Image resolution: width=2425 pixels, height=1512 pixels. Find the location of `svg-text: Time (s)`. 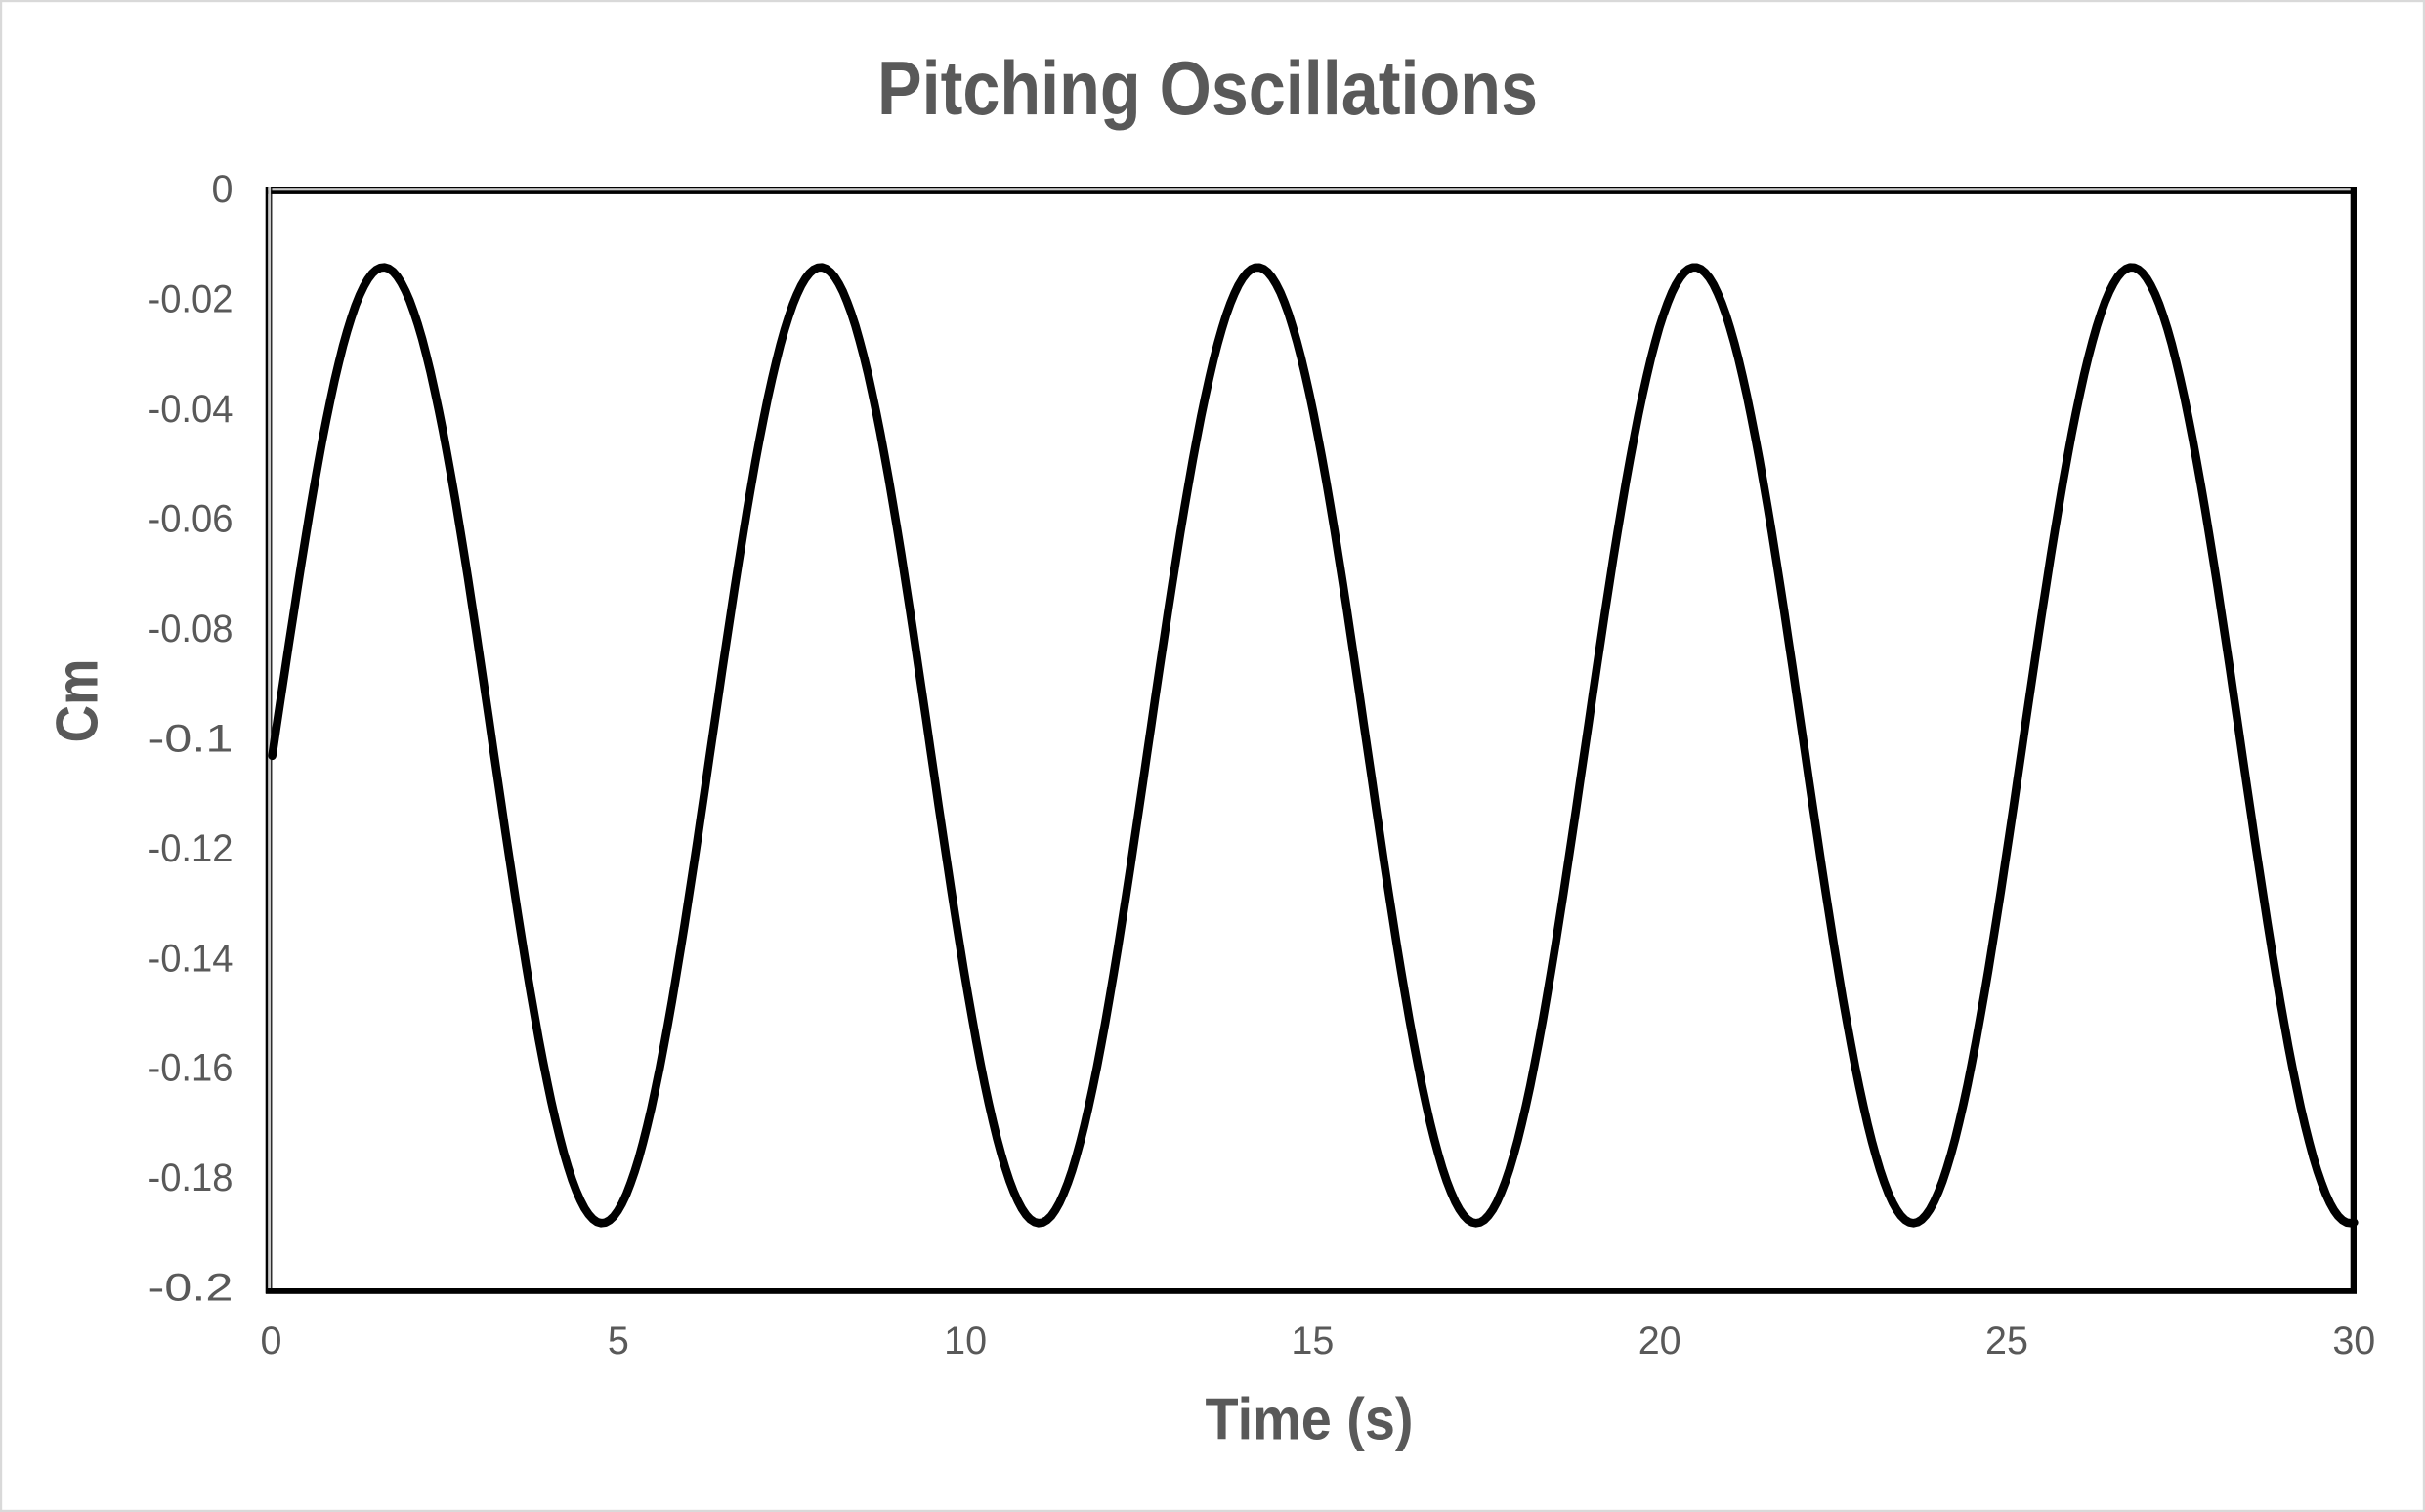

svg-text: Time (s) is located at coordinates (1310, 1419).